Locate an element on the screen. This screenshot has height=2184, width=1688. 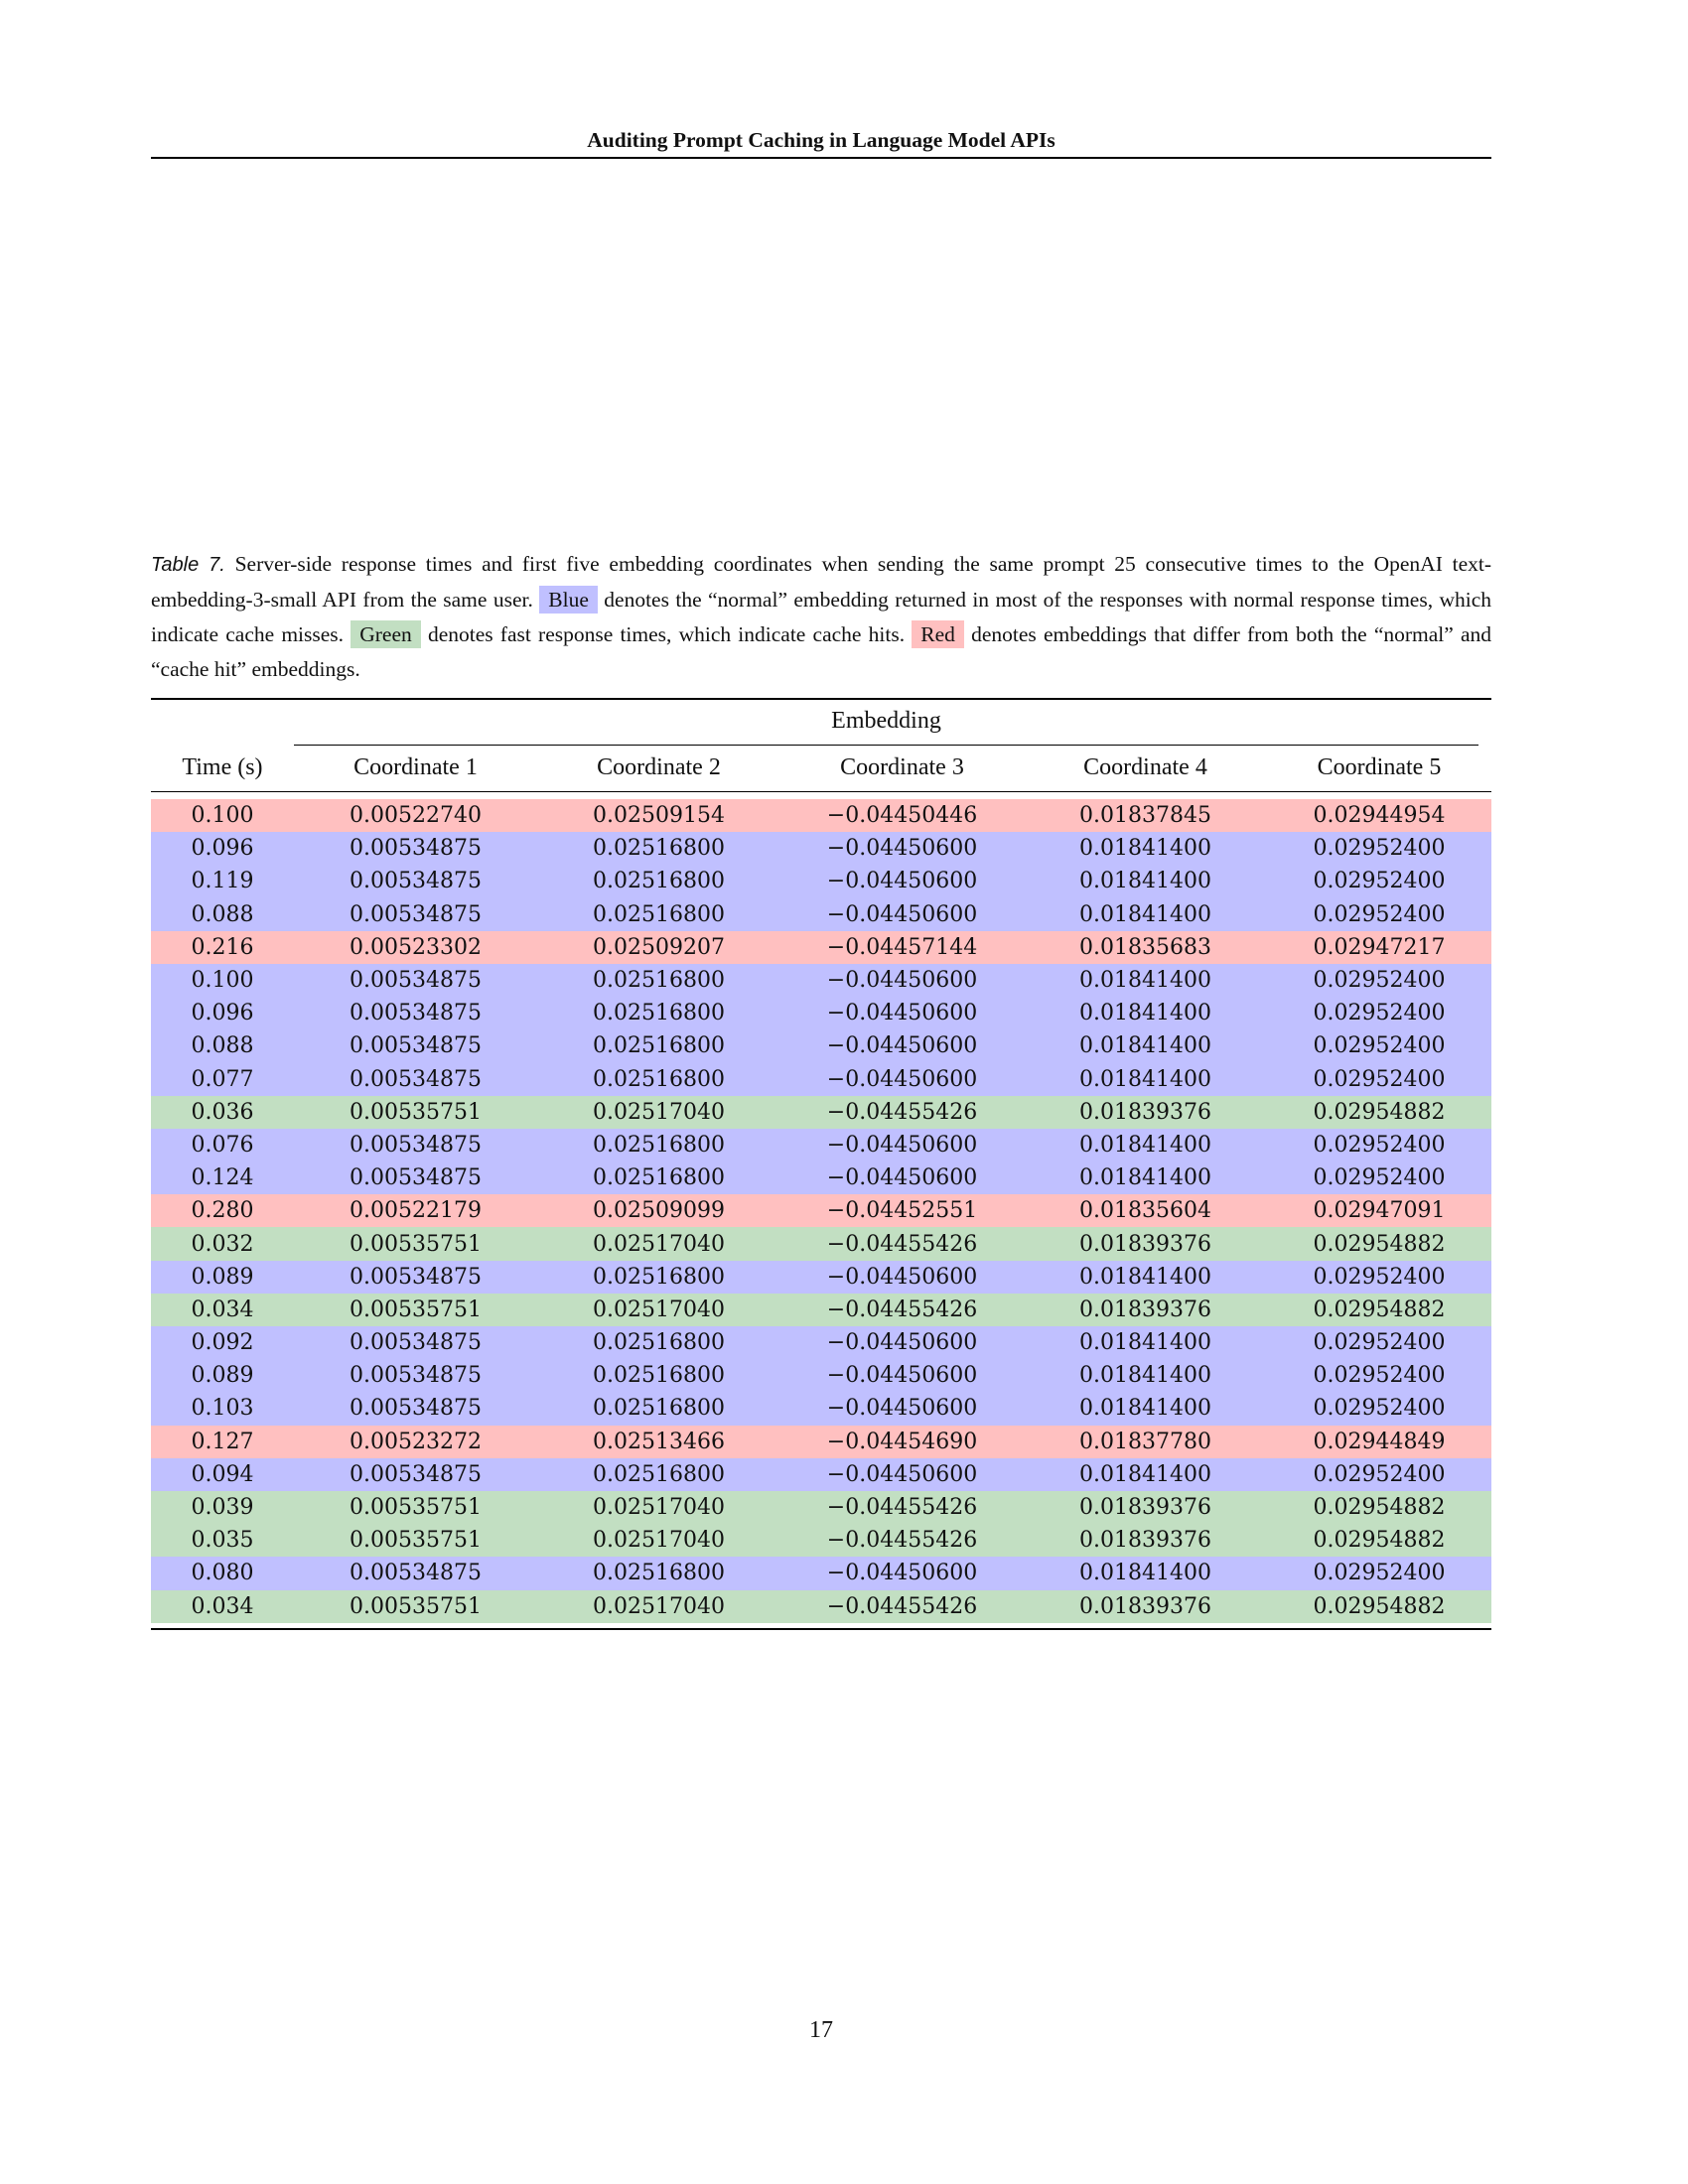
time-cell: 0.036 is located at coordinates (222, 1112).